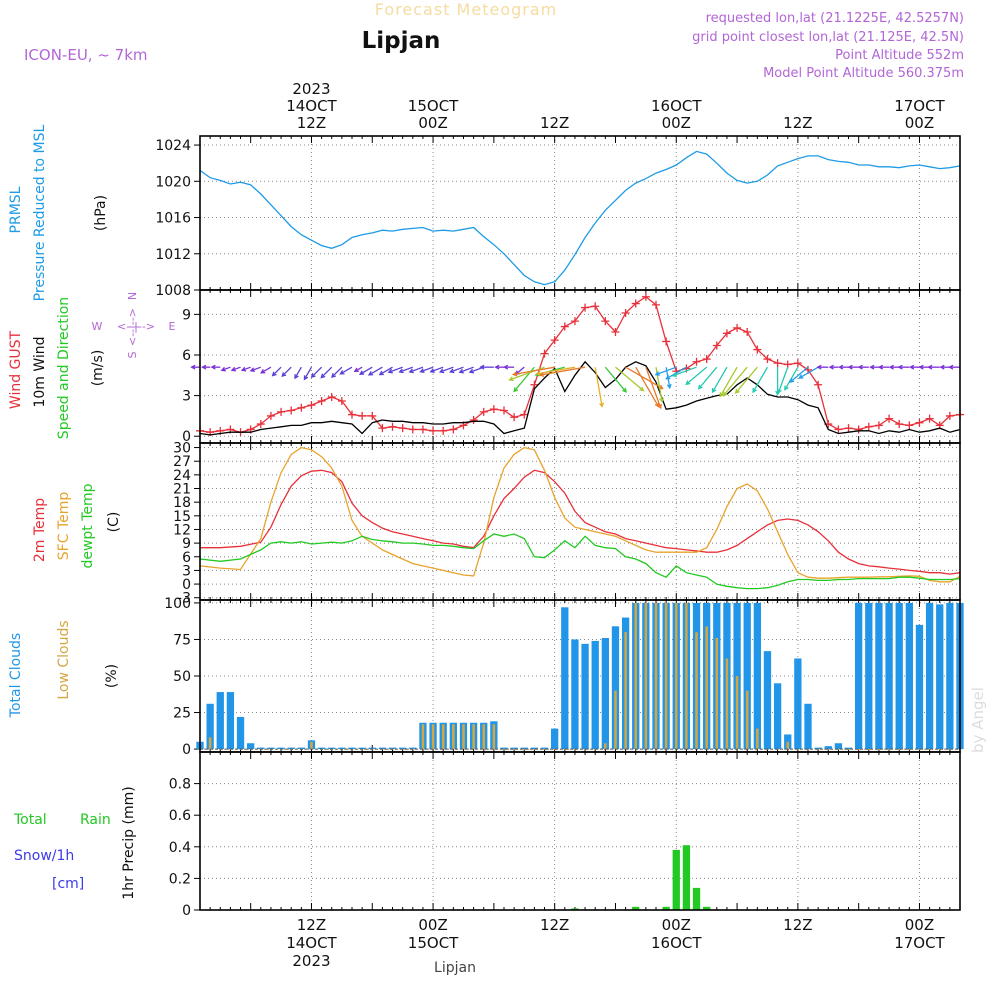  I want to click on series-10m-wind, so click(580, 398).